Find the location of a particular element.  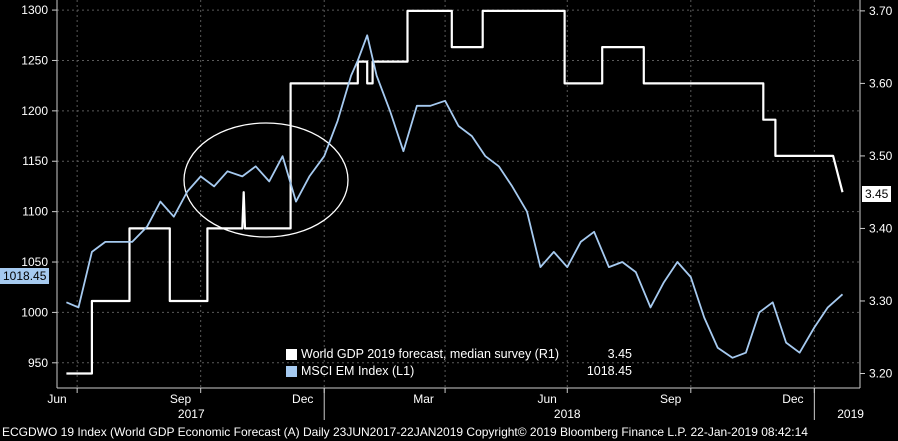

left-tick-label: 1050 is located at coordinates (34, 262).